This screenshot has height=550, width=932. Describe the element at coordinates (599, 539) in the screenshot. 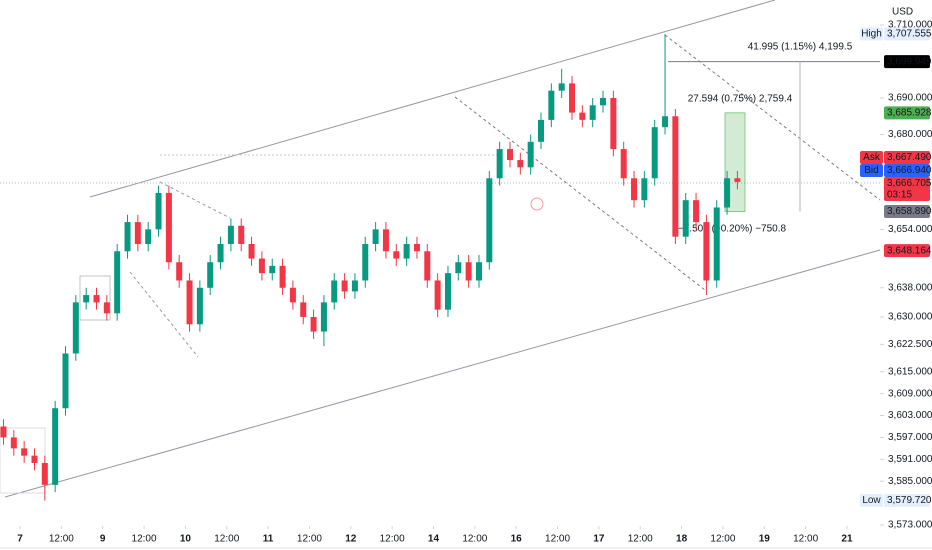

I see `x-tick-label: 17` at that location.